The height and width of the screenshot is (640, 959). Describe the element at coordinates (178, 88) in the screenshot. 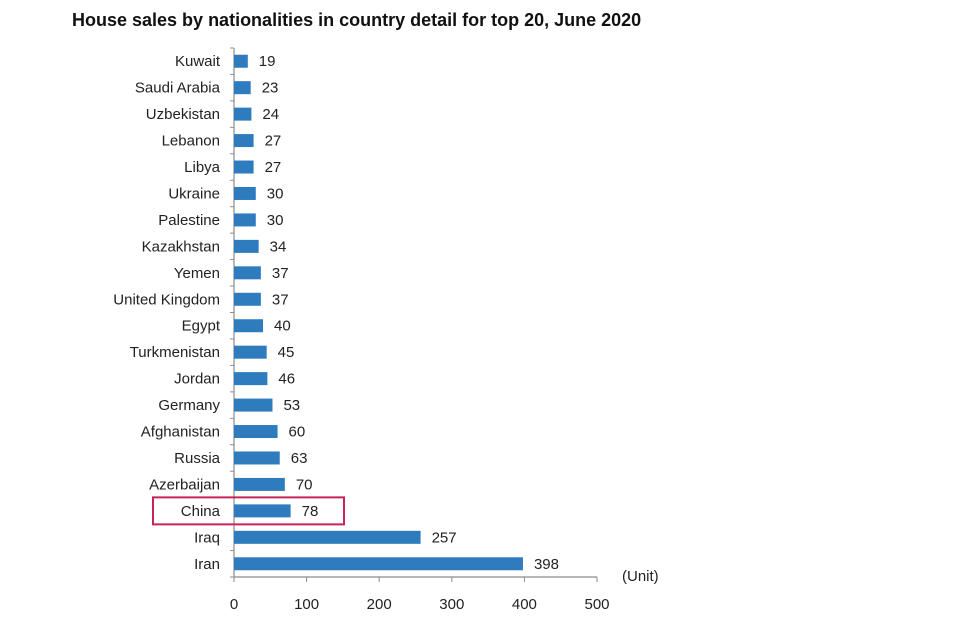

I see `category-label: Saudi Arabia` at that location.